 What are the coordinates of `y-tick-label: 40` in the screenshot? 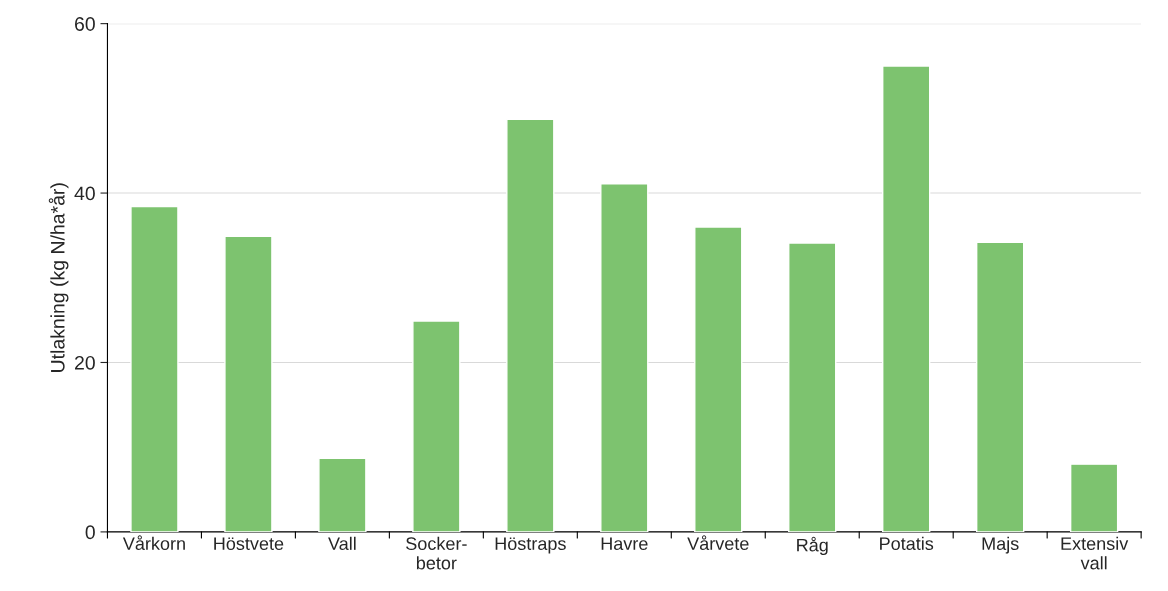 It's located at (84, 193).